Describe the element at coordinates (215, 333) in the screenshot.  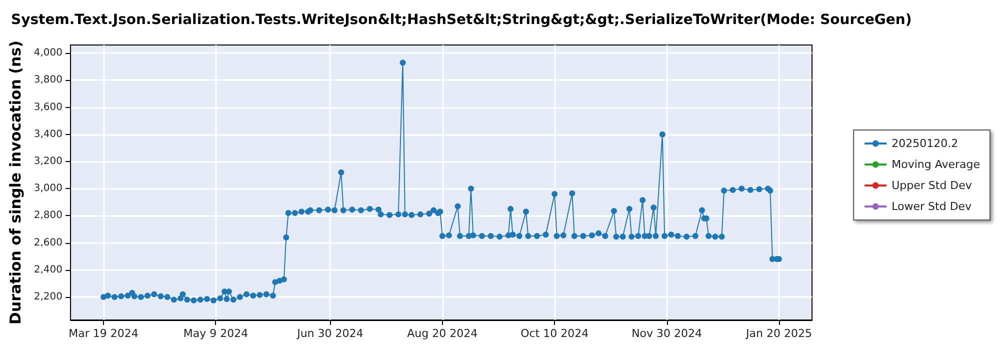
I see `x-tick-label: May 9 2024` at that location.